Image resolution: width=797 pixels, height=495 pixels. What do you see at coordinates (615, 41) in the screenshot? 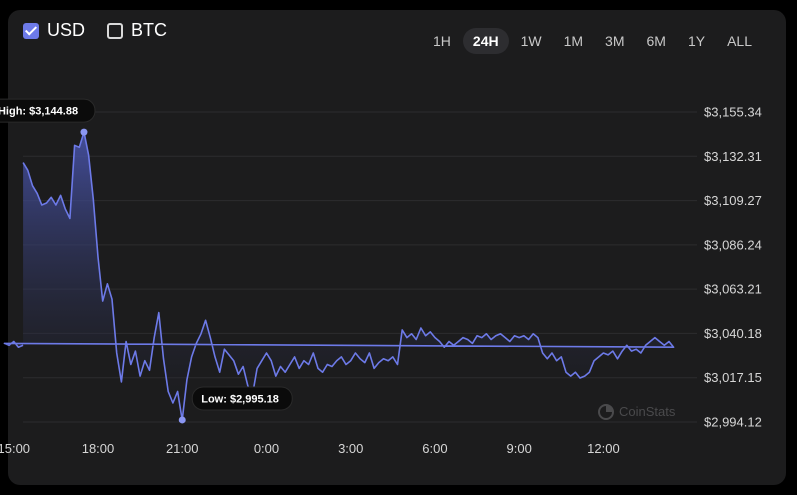
I see `range-button-3m: 3M` at bounding box center [615, 41].